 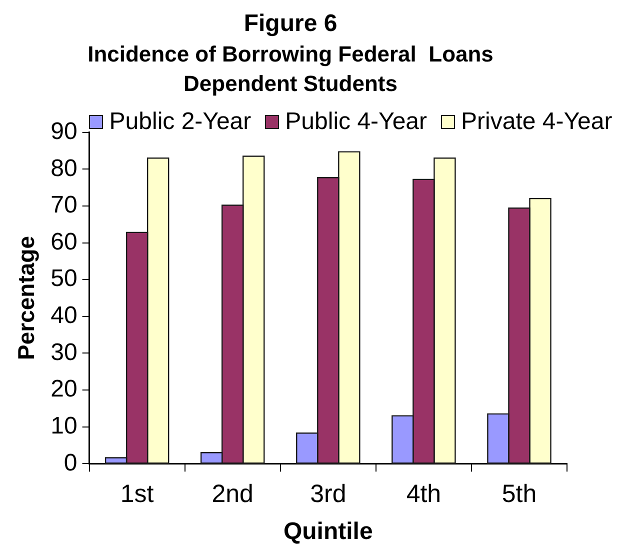 What do you see at coordinates (64, 316) in the screenshot?
I see `y-tick-label: 40` at bounding box center [64, 316].